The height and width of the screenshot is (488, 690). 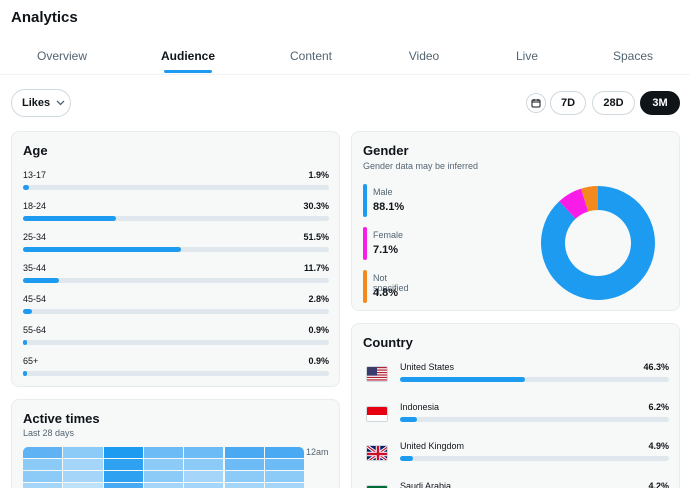 I want to click on country-percent-value: 4.9%, so click(x=658, y=446).